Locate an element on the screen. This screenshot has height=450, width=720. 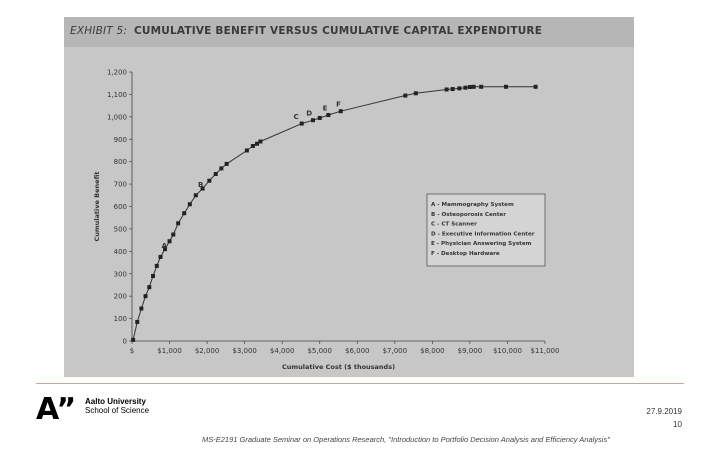
y-axis-label: Cumulative Benefit is located at coordinates (97, 207).